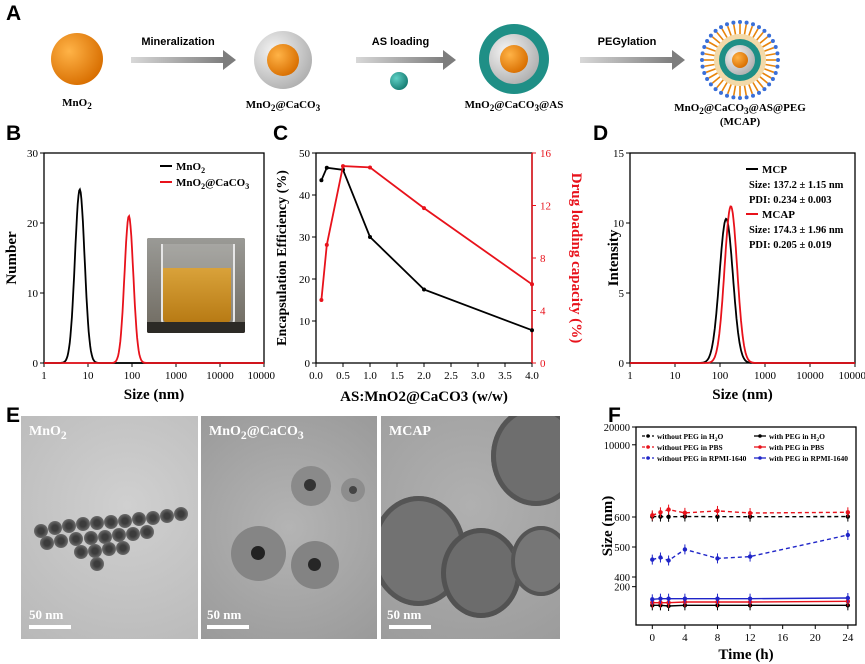  Describe the element at coordinates (720, 376) in the screenshot. I see `x-tick-label: 100` at that location.